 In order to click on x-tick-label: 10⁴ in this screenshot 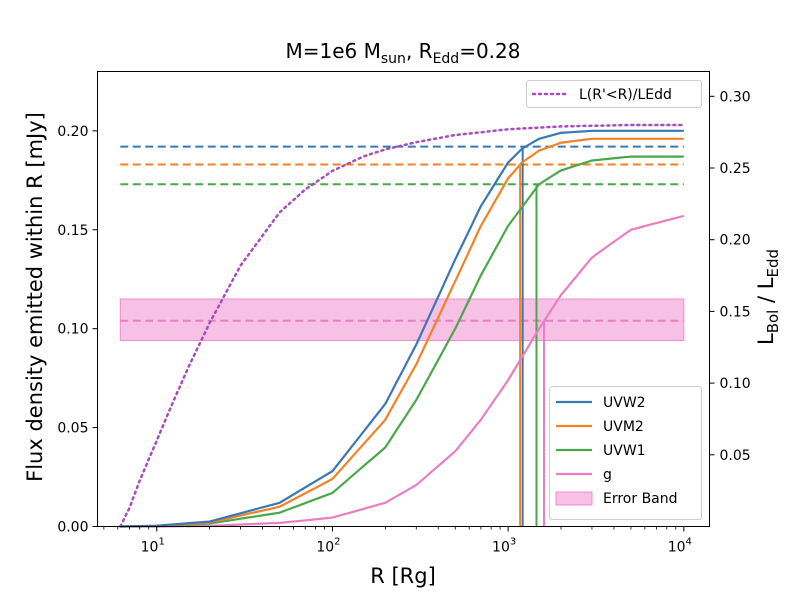, I will do `click(680, 546)`.